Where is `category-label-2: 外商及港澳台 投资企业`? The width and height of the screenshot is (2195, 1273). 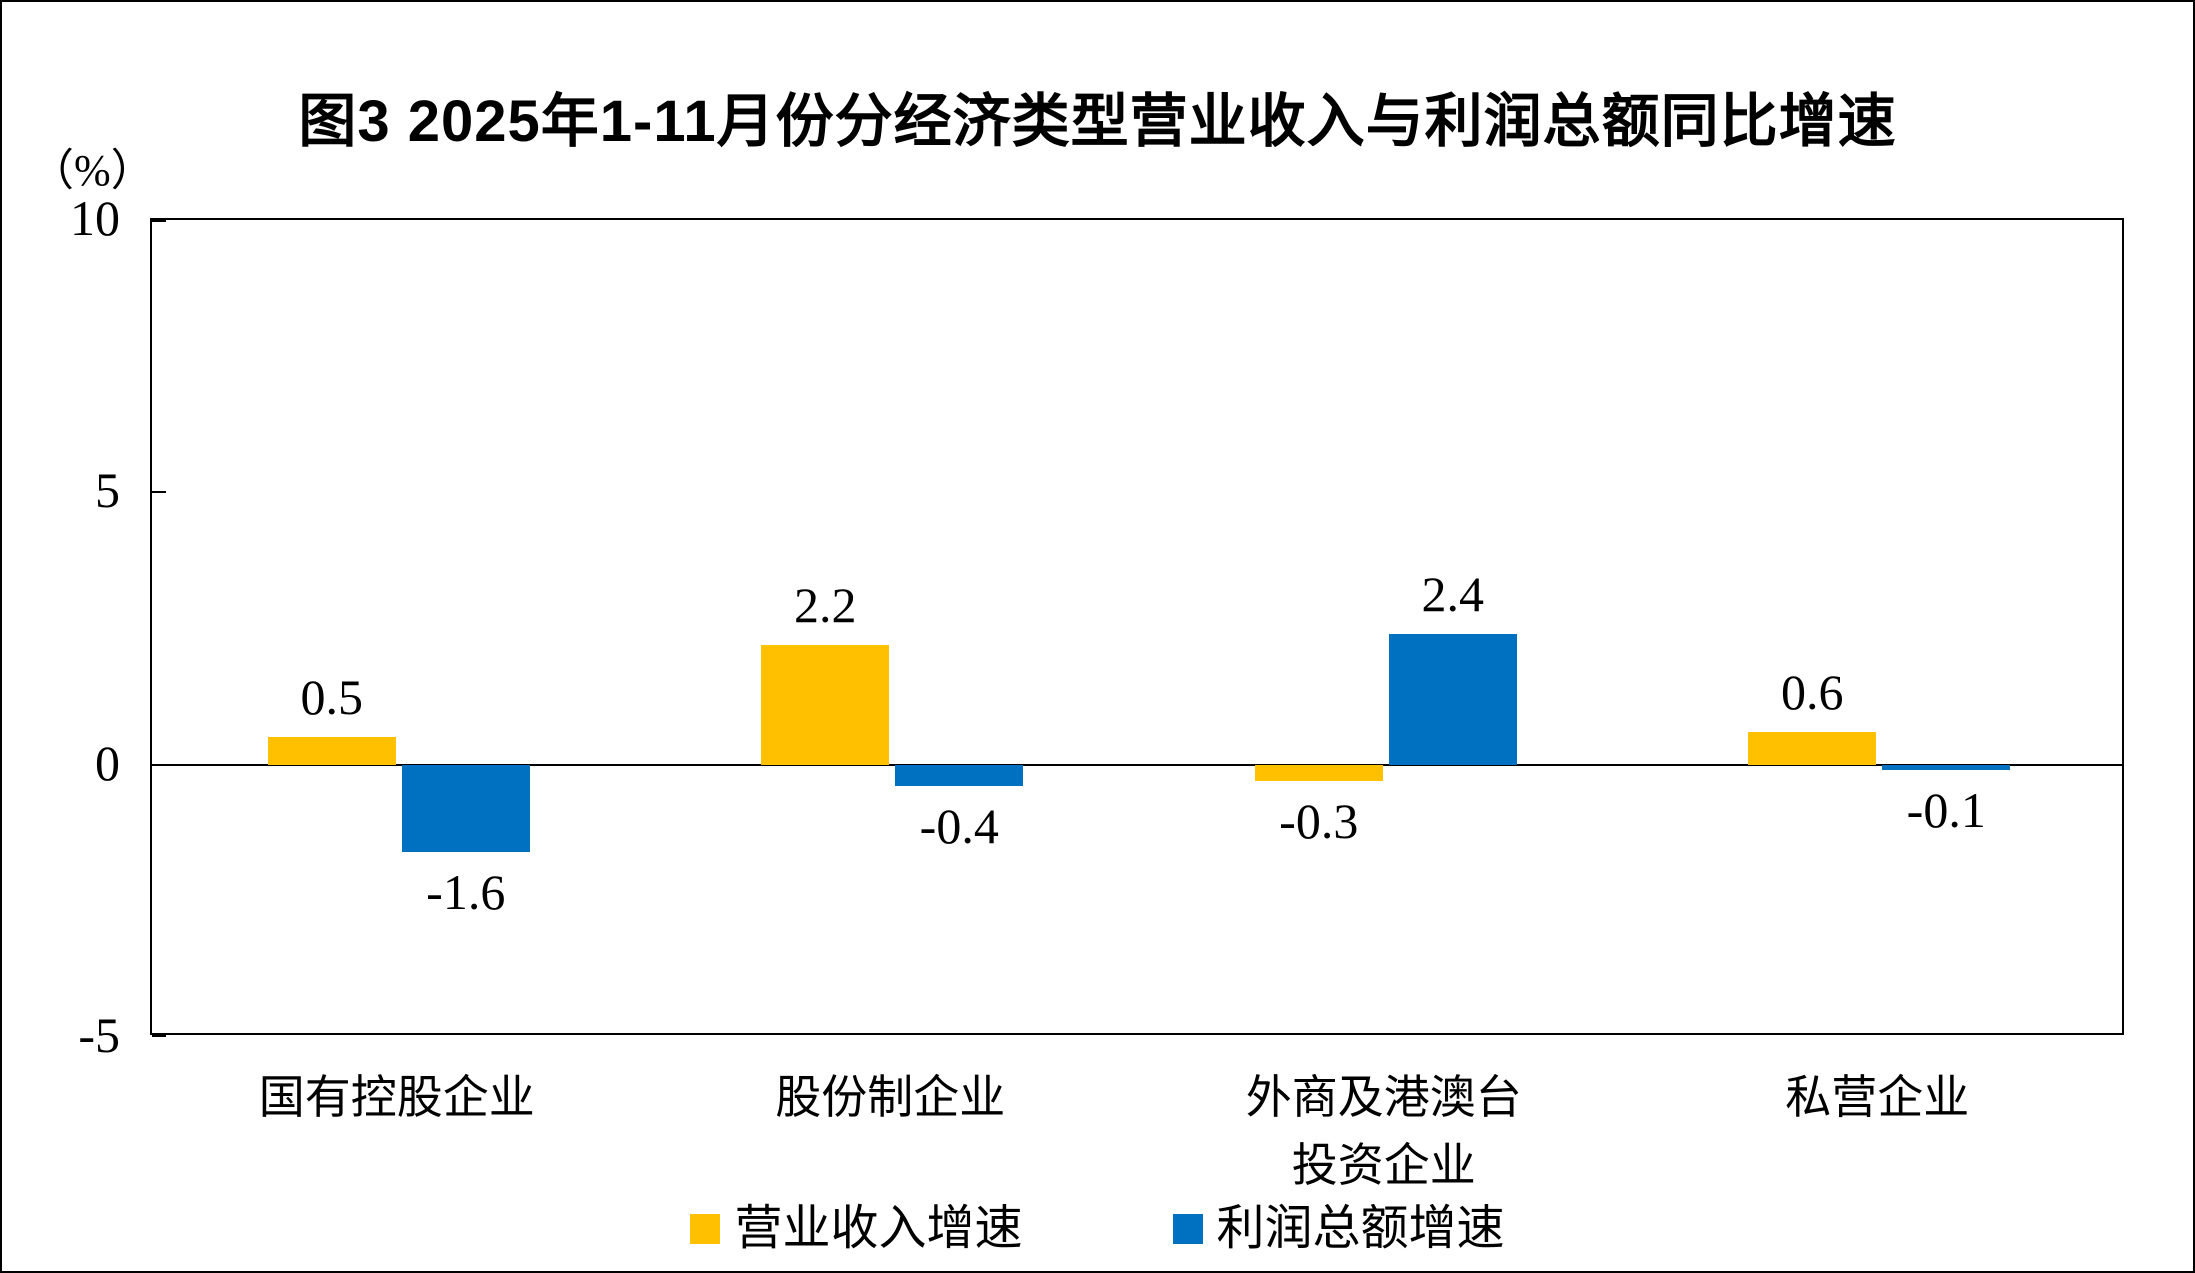 category-label-2: 外商及港澳台 投资企业 is located at coordinates (1383, 1131).